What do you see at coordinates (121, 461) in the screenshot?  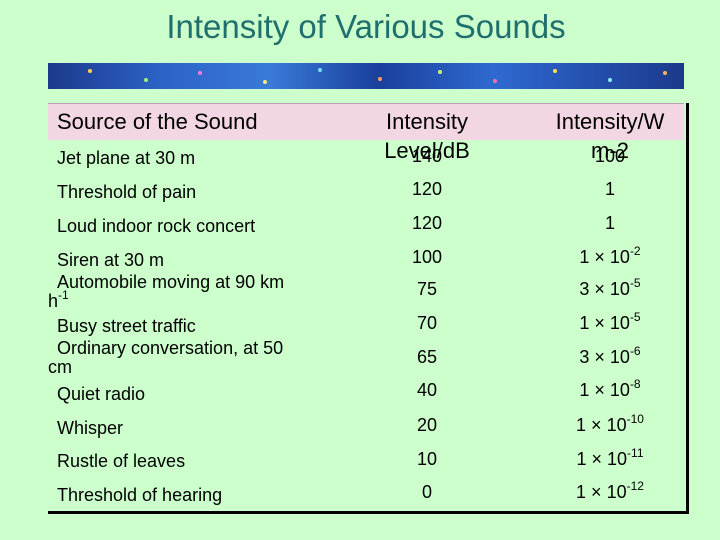 I see `row-source: Rustle of leaves` at bounding box center [121, 461].